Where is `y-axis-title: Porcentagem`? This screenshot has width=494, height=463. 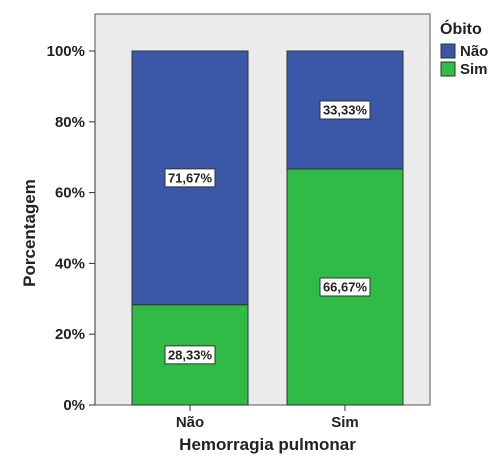 y-axis-title: Porcentagem is located at coordinates (29, 233).